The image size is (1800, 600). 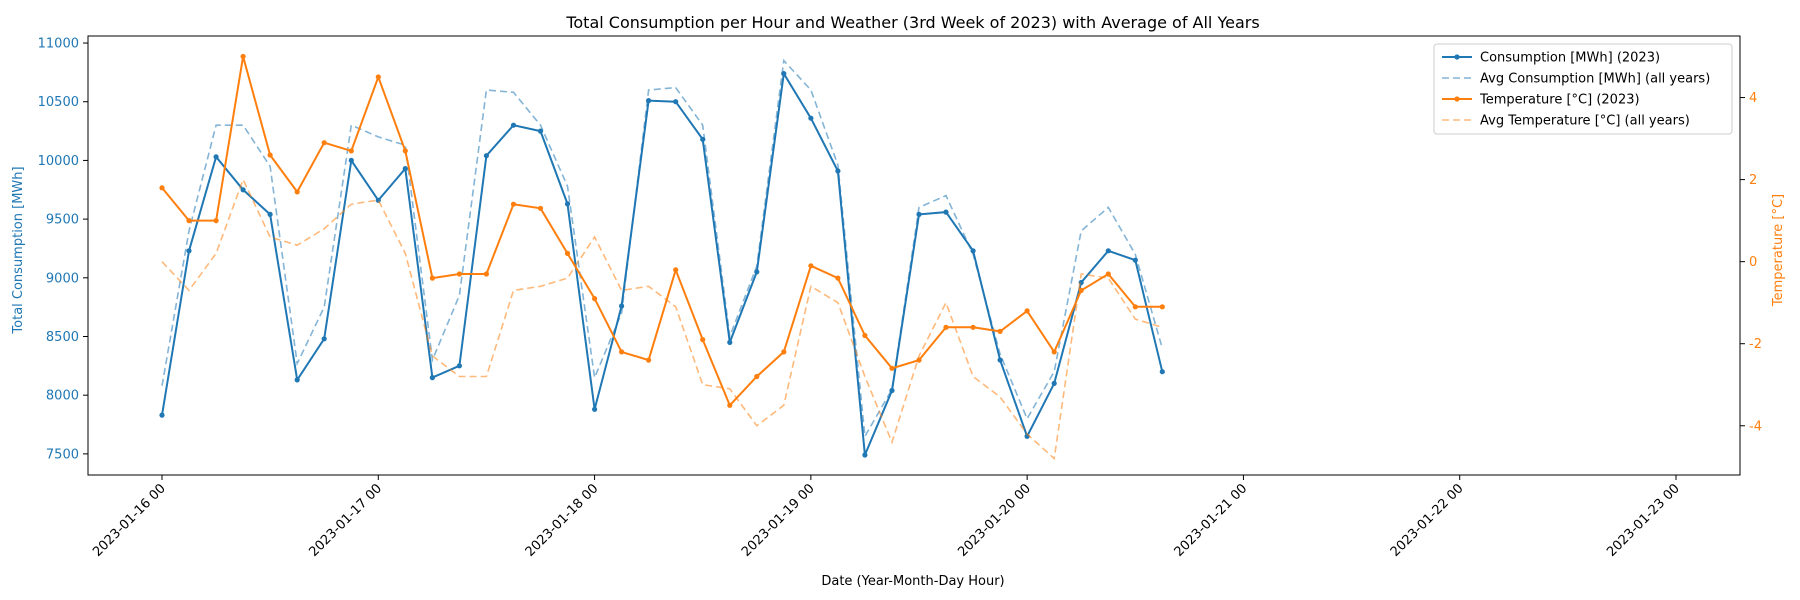 What do you see at coordinates (562, 520) in the screenshot?
I see `x-tick-label-2: 2023-01-18 00` at bounding box center [562, 520].